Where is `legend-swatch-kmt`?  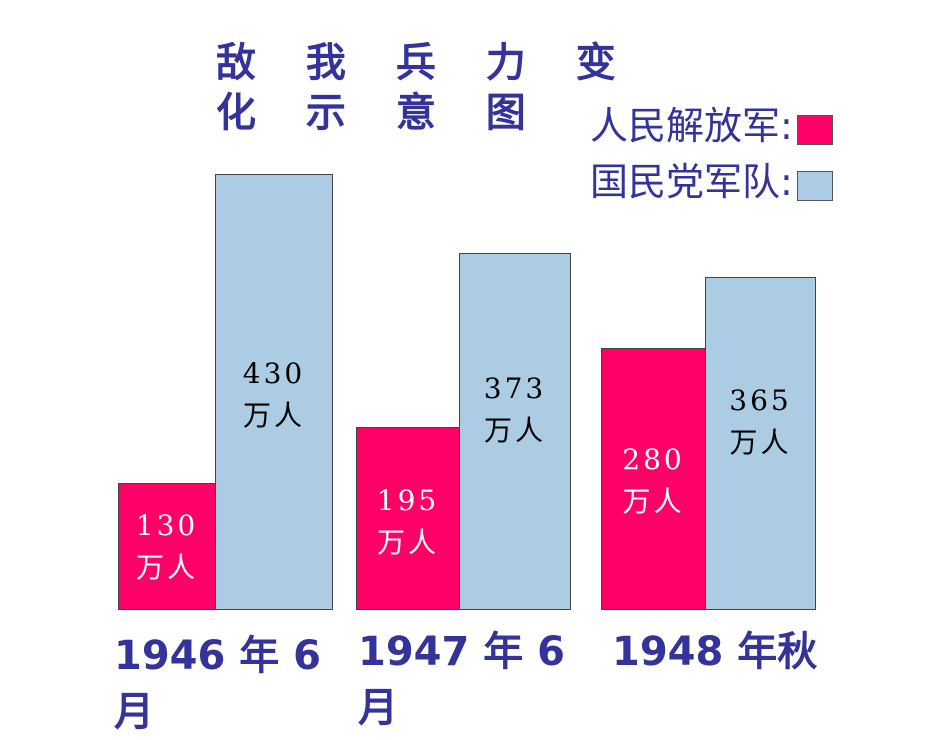
legend-swatch-kmt is located at coordinates (814, 186).